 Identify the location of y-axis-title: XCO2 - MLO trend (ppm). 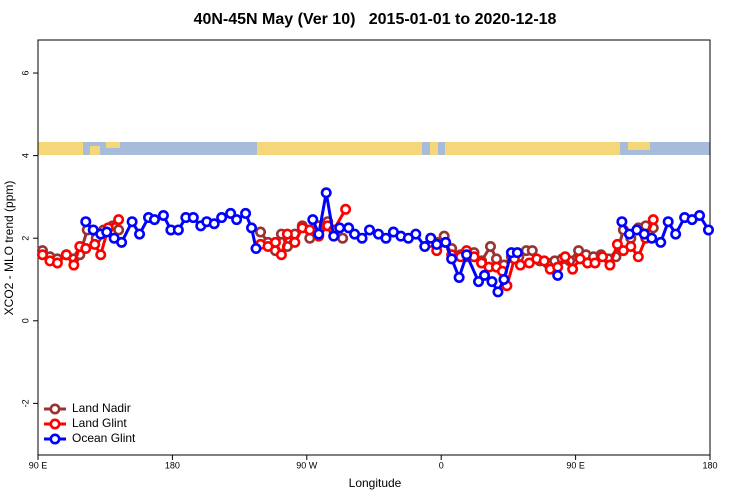
(9, 248).